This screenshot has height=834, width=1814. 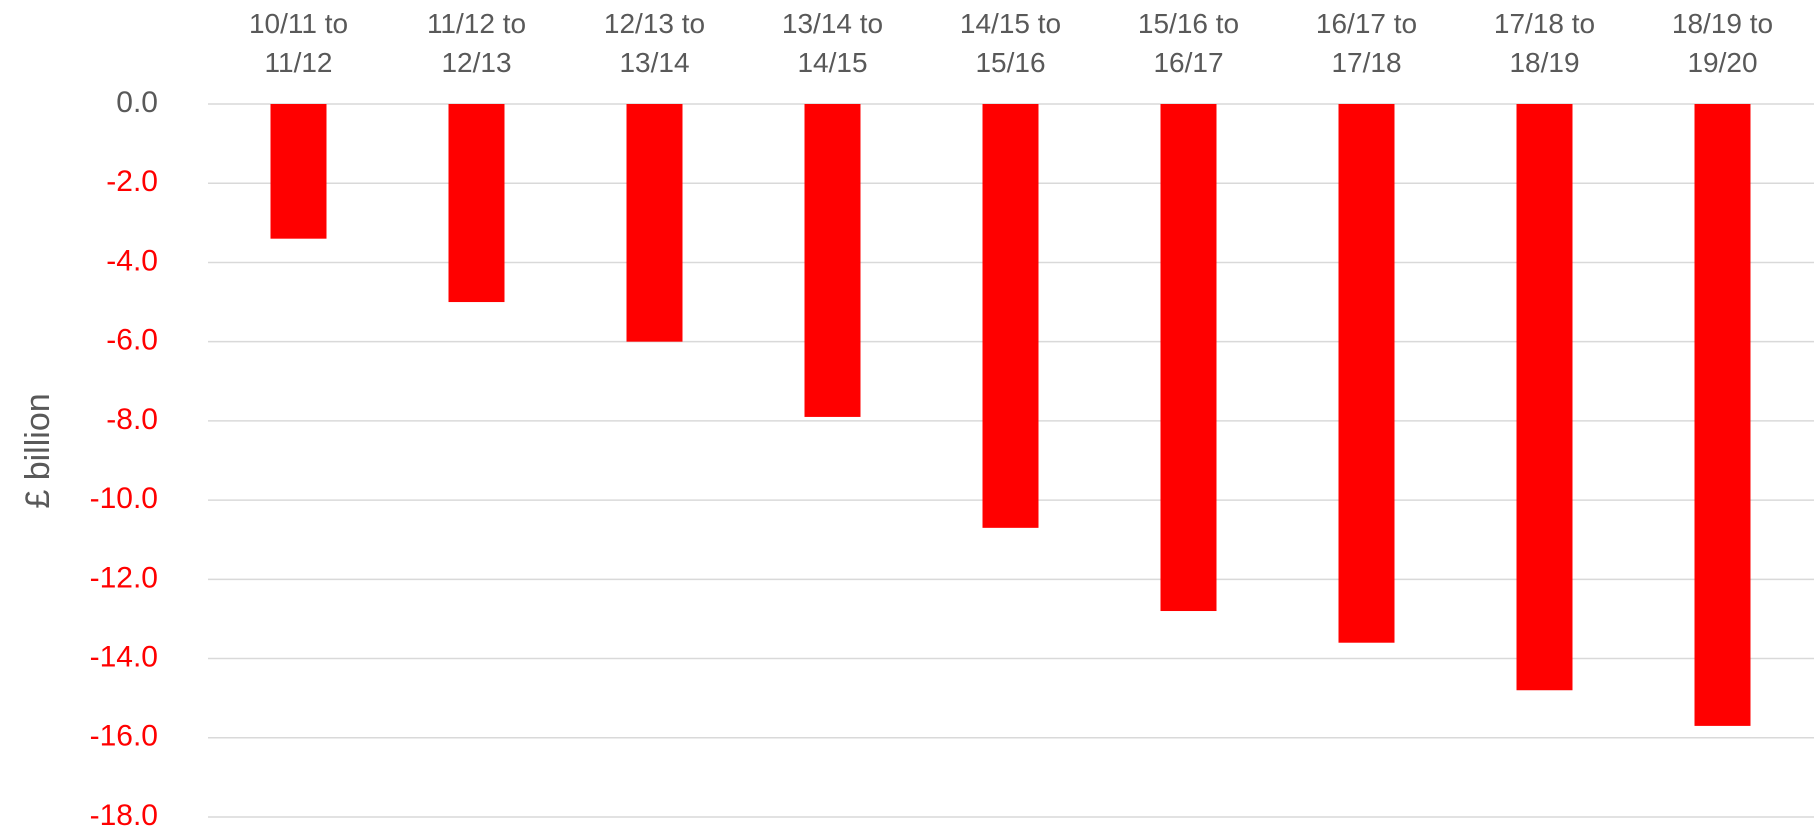 I want to click on x-tick-label: 11/12 to 12/13, so click(x=476, y=43).